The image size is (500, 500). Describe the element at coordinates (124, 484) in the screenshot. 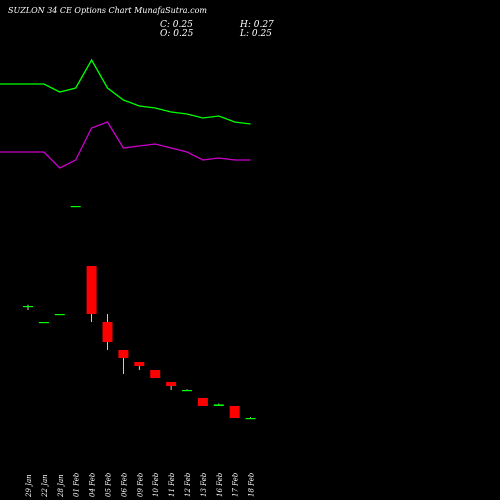

I see `x-tick-label: 06 Feb` at that location.